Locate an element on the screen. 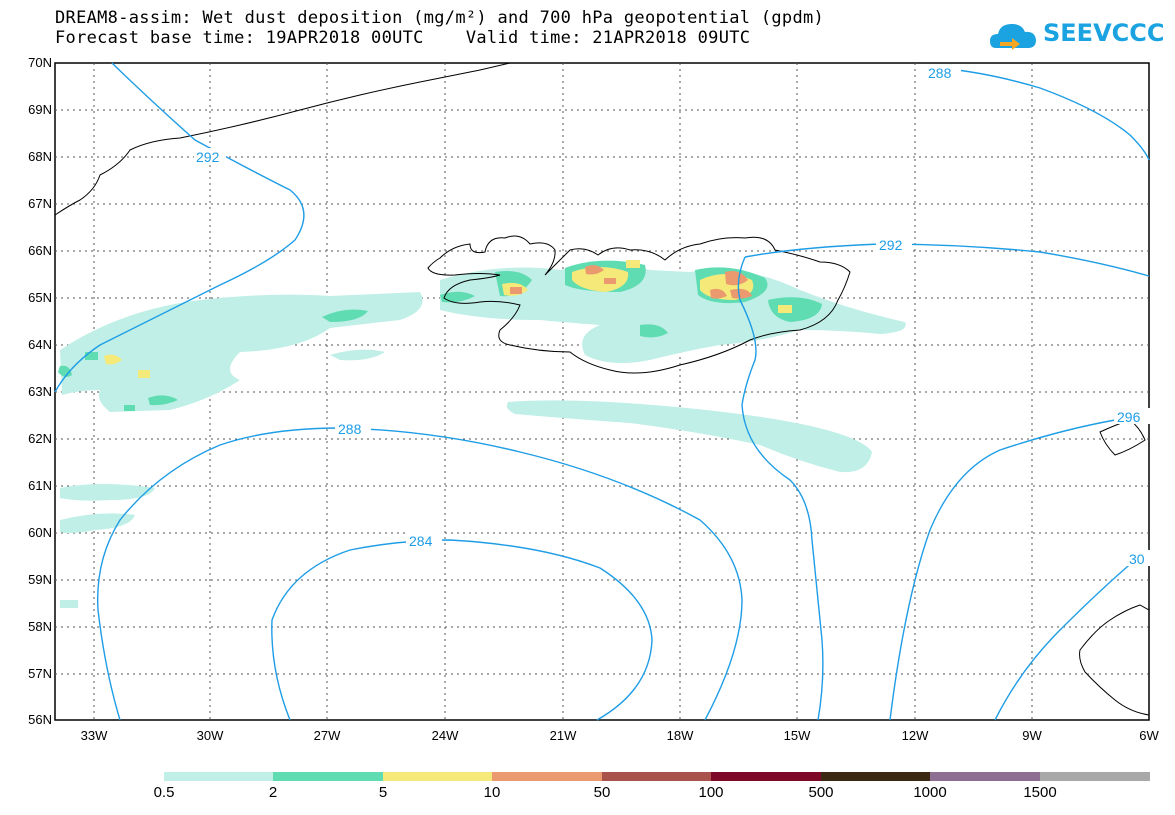 The height and width of the screenshot is (815, 1175). scotland-coastline is located at coordinates (1122, 437).